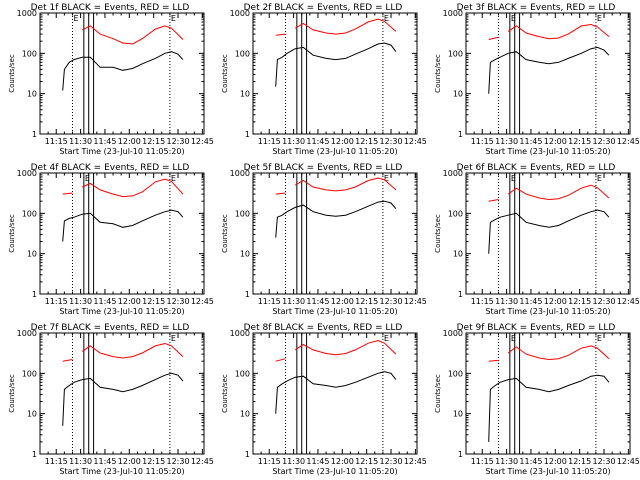 This screenshot has width=640, height=480. I want to click on panel-title: Det 4f BLACK = Events, RED = LLD, so click(110, 168).